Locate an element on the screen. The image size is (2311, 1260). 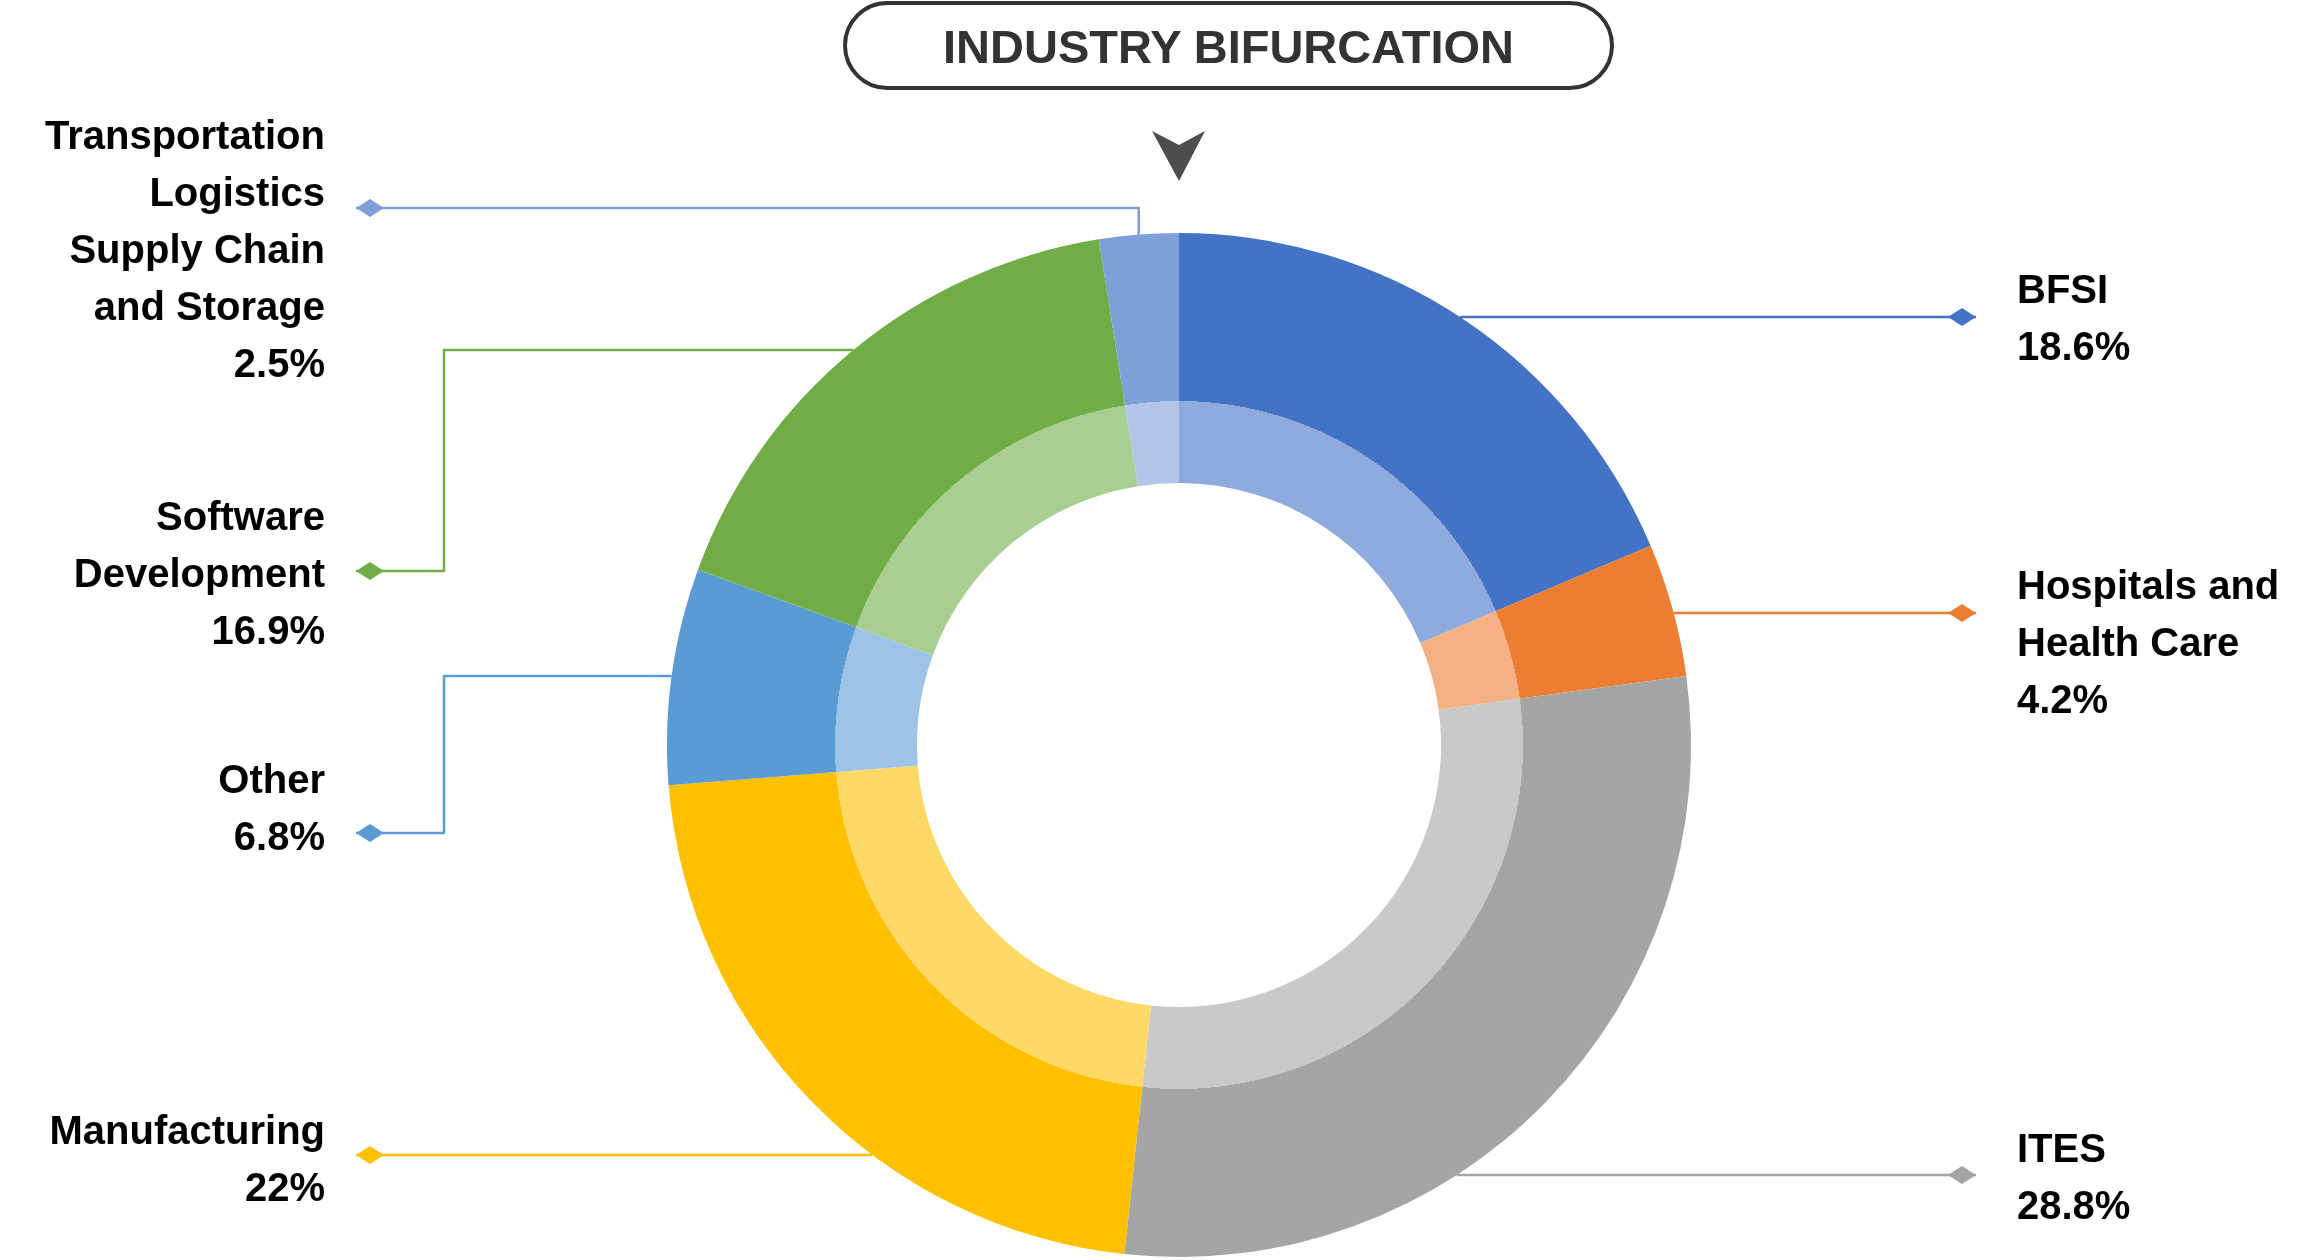
data-label: 16.9% is located at coordinates (268, 630).